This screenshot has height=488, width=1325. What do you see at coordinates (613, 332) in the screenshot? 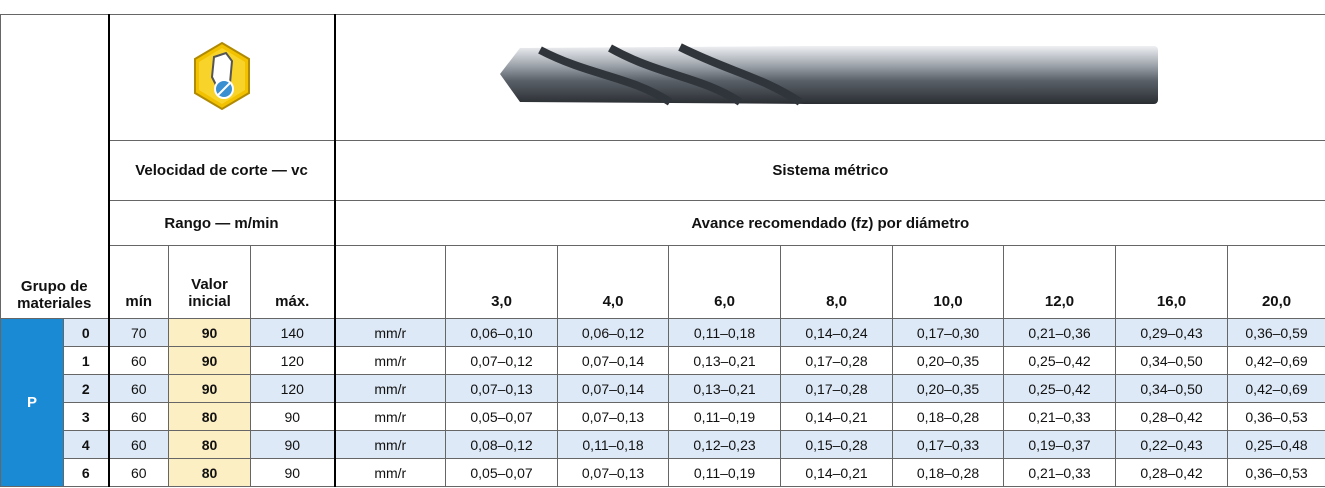
I see `feed-cell: 0,06–0,12` at bounding box center [613, 332].